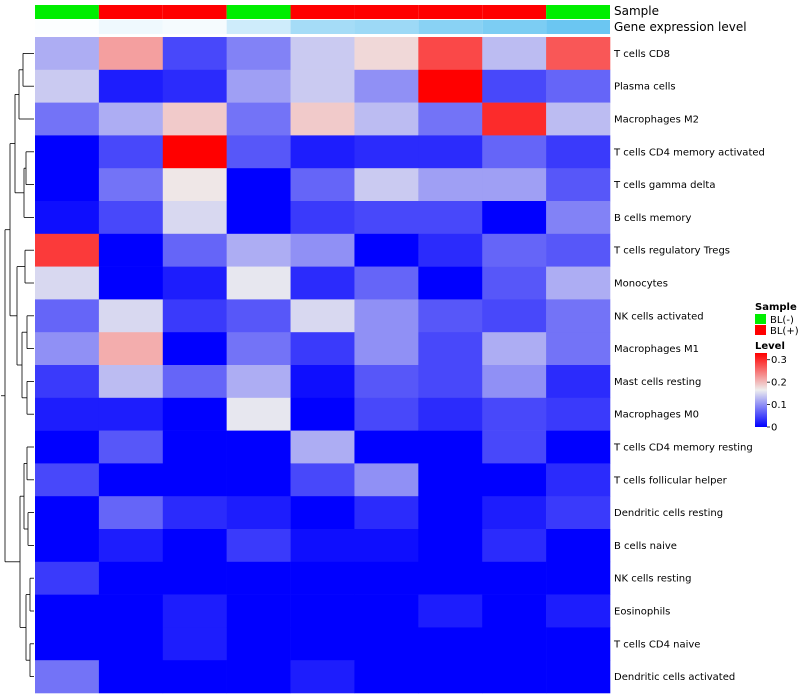 The width and height of the screenshot is (800, 700). I want to click on level-legend-tick-label: 0.2, so click(779, 383).